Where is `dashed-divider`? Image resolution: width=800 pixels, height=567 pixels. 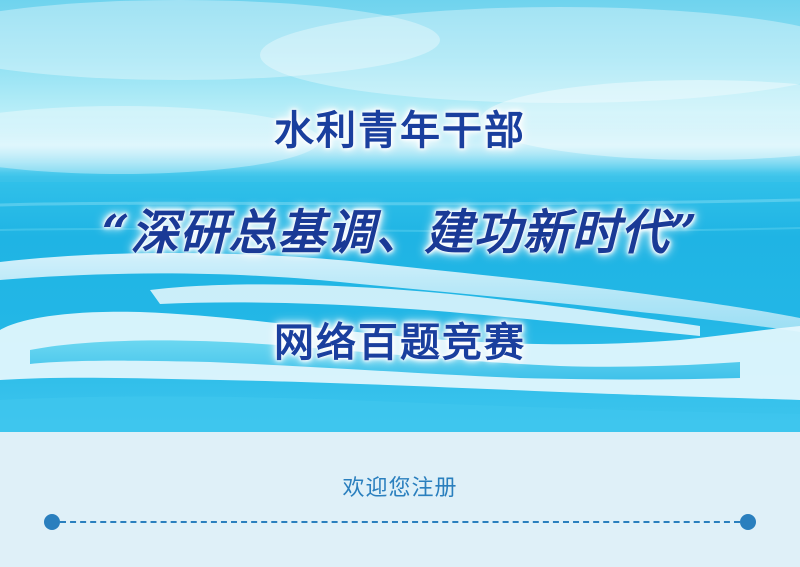
dashed-divider is located at coordinates (400, 522).